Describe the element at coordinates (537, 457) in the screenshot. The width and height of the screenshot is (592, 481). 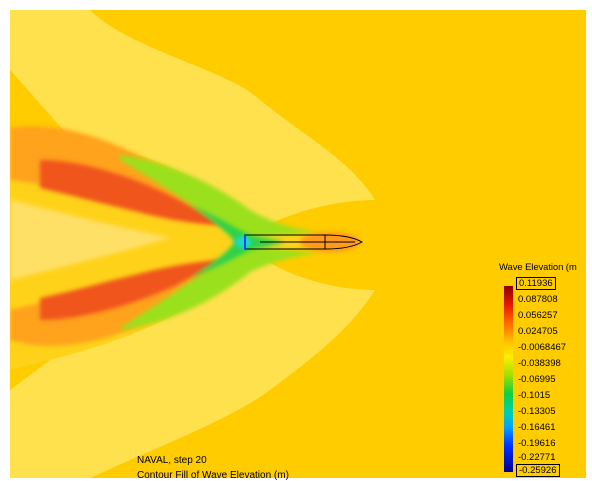
I see `legend-label: -0.22771` at that location.